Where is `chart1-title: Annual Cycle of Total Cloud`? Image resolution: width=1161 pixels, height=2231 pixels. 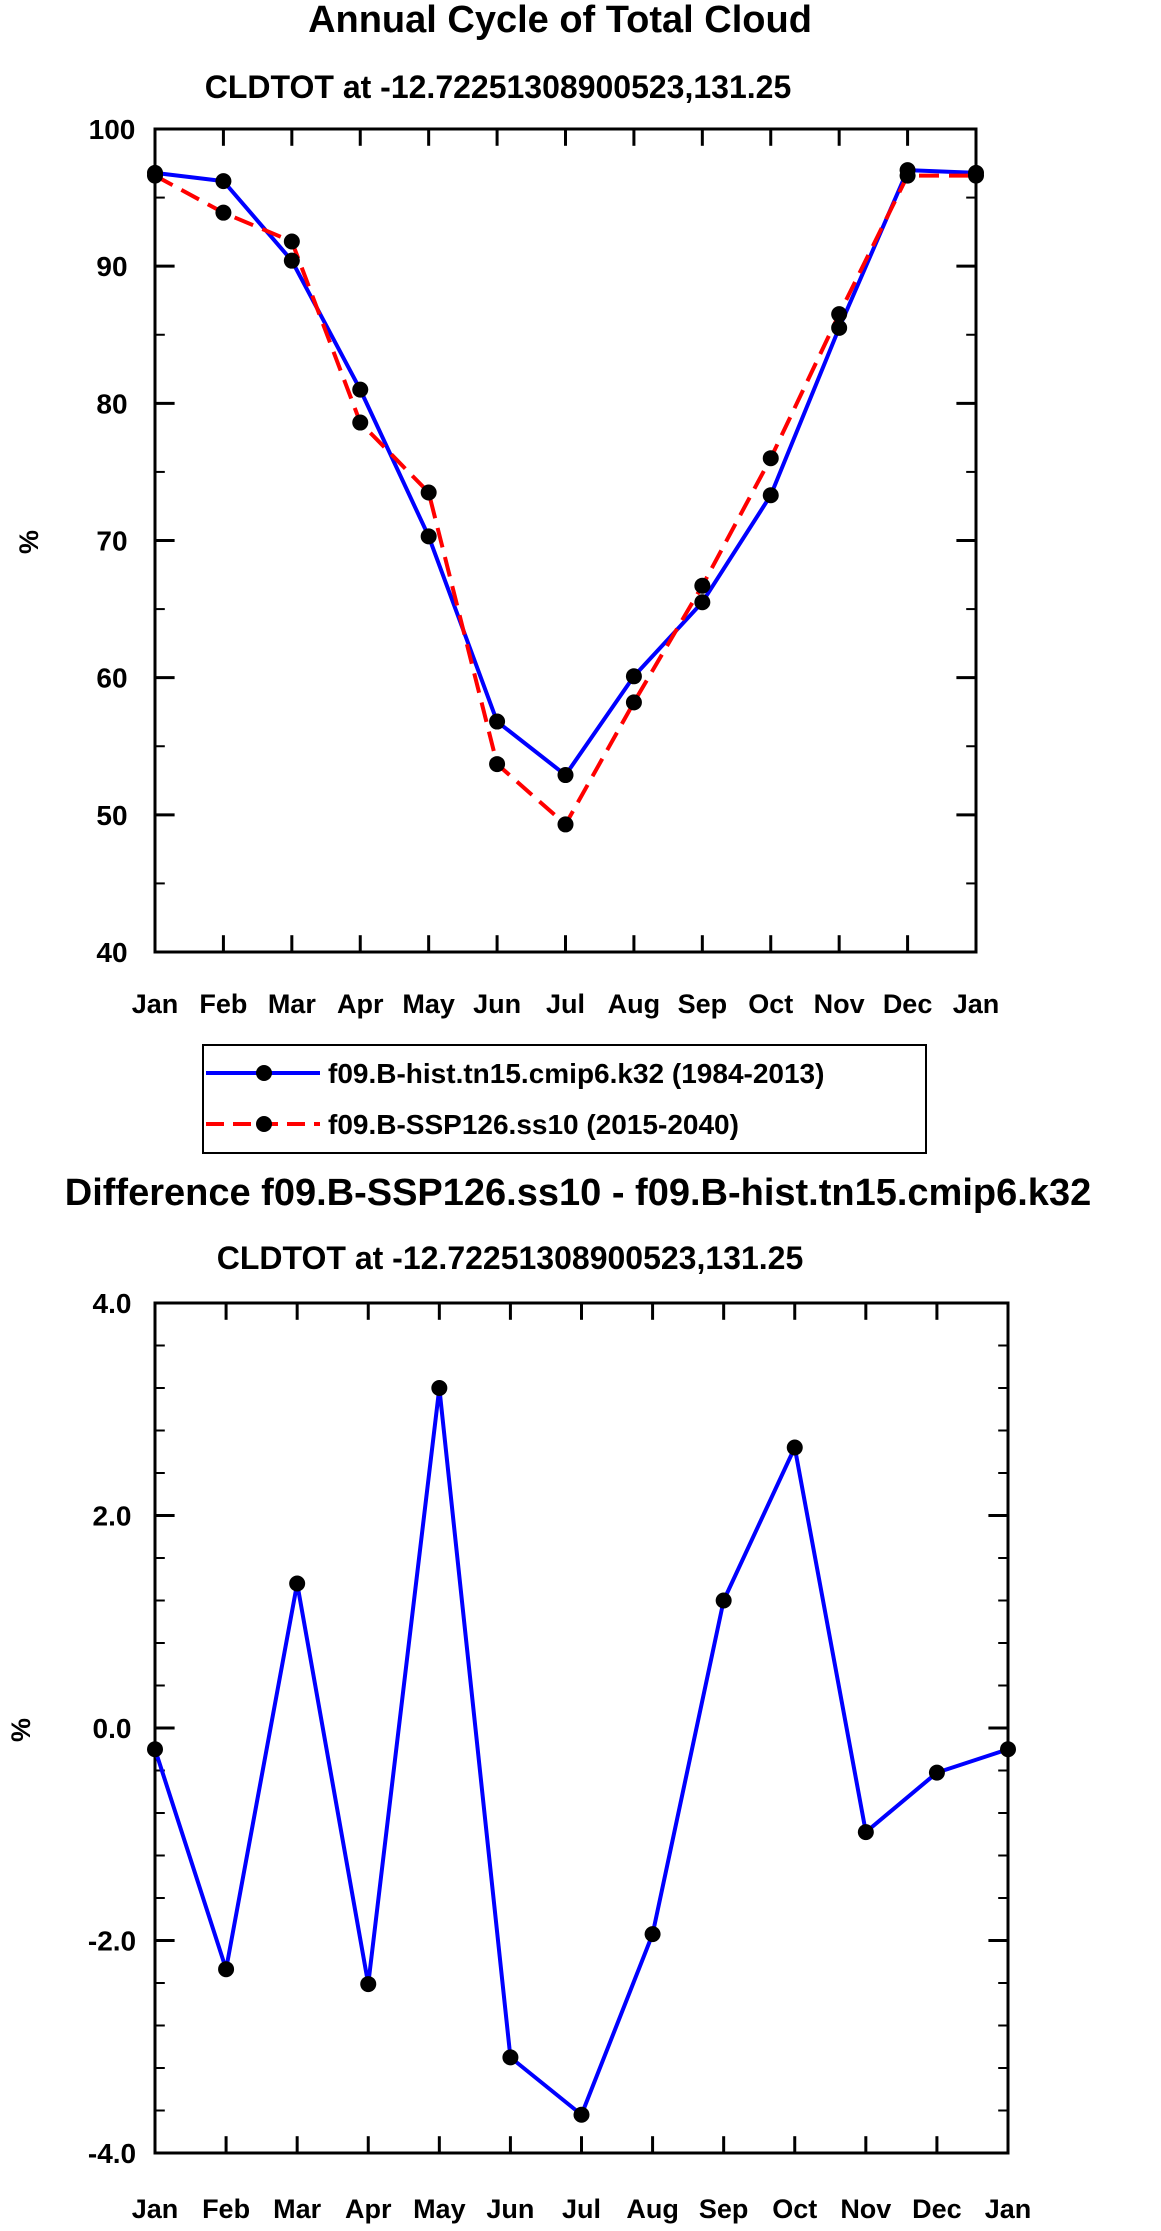 chart1-title: Annual Cycle of Total Cloud is located at coordinates (560, 20).